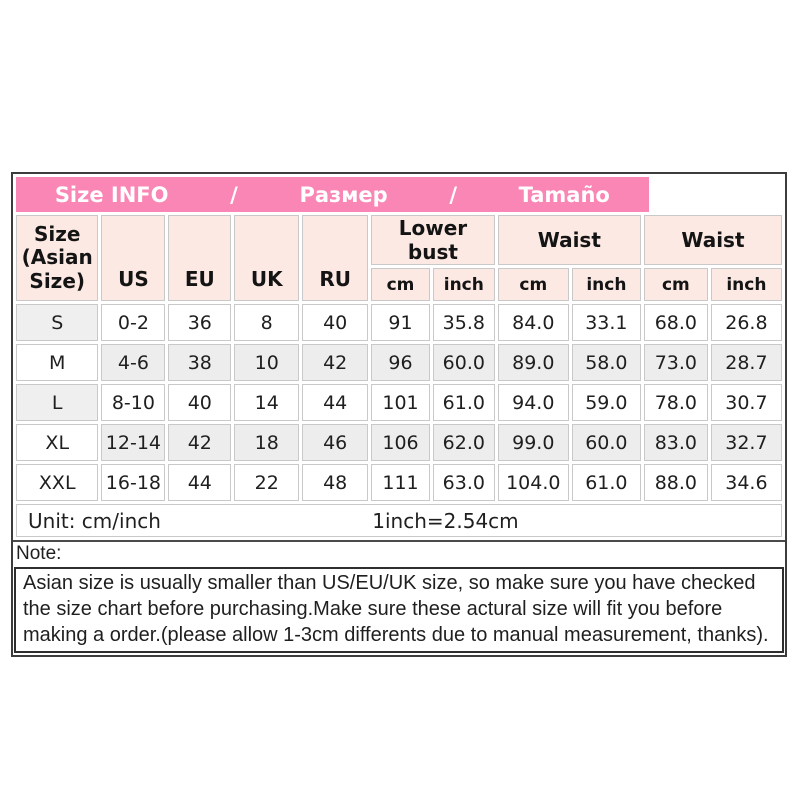 The width and height of the screenshot is (800, 800). What do you see at coordinates (133, 442) in the screenshot?
I see `cell-us: 12-14` at bounding box center [133, 442].